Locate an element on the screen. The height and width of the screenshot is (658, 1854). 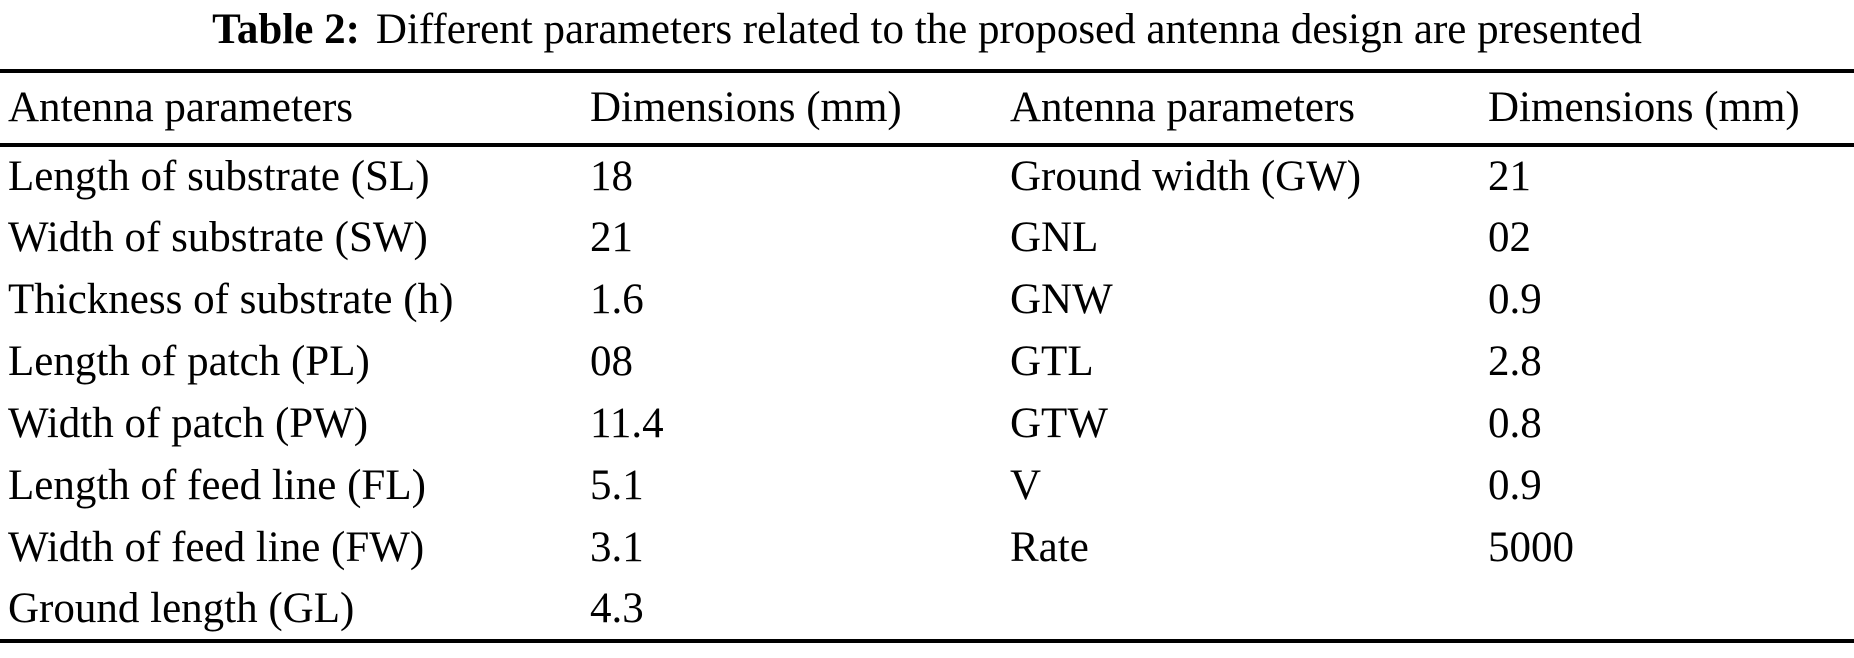
header-cell-dimensions-1: Dimensions (mm) is located at coordinates (746, 108).